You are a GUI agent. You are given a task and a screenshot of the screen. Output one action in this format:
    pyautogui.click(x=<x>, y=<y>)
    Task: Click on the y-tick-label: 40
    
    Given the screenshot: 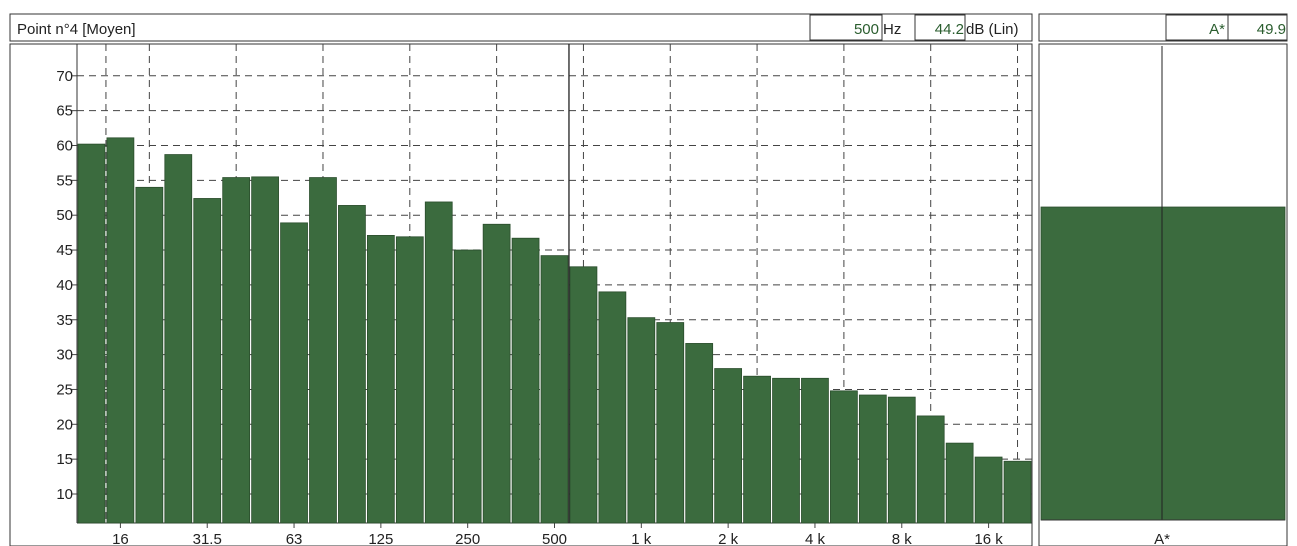 What is the action you would take?
    pyautogui.click(x=64, y=285)
    